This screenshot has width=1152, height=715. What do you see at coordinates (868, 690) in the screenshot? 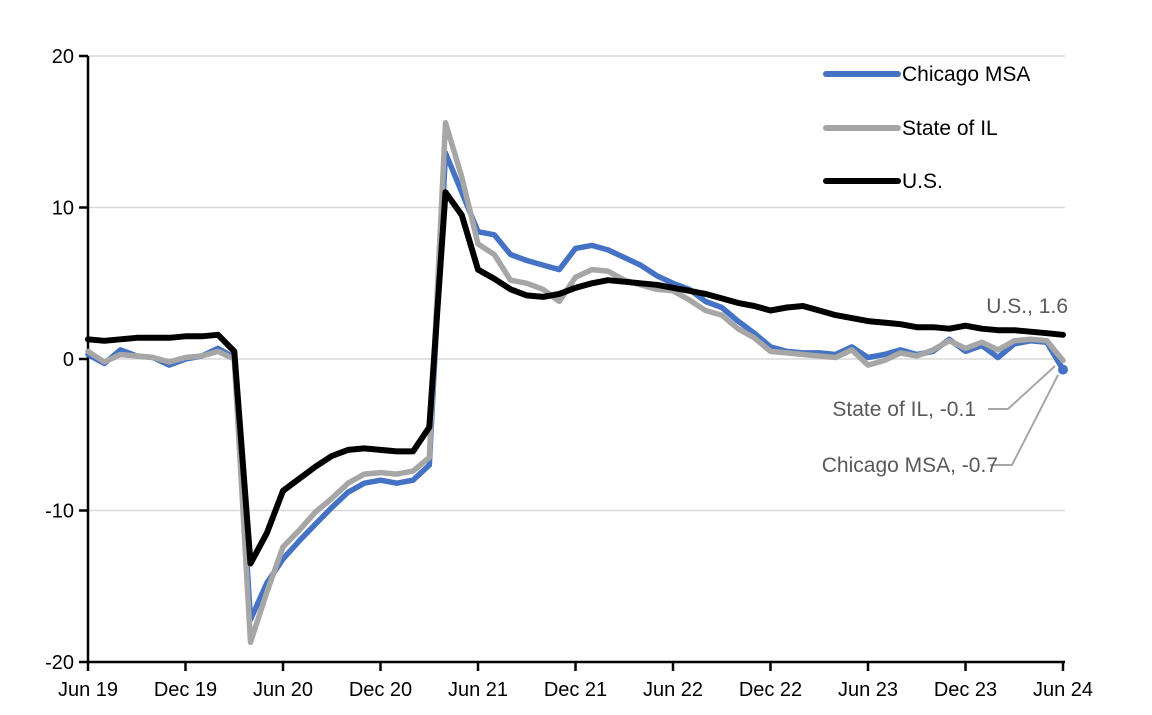
I see `x-axis-tick-label: Jun 23` at bounding box center [868, 690].